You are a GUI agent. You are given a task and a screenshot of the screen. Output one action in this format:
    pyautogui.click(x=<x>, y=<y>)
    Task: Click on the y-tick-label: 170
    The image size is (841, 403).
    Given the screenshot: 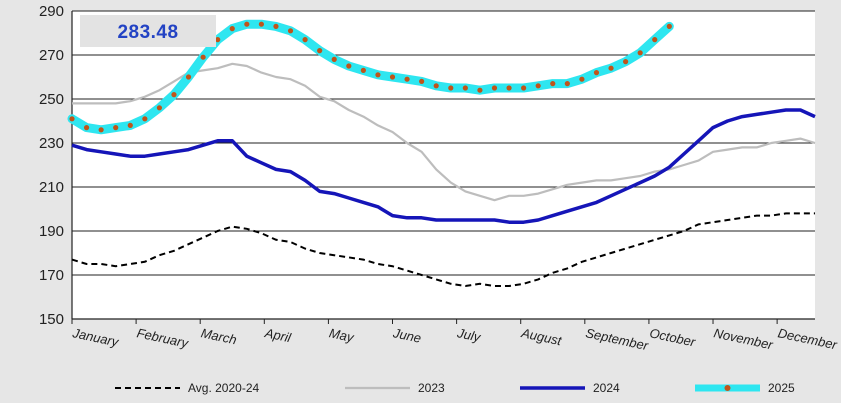 What is the action you would take?
    pyautogui.click(x=51, y=275)
    